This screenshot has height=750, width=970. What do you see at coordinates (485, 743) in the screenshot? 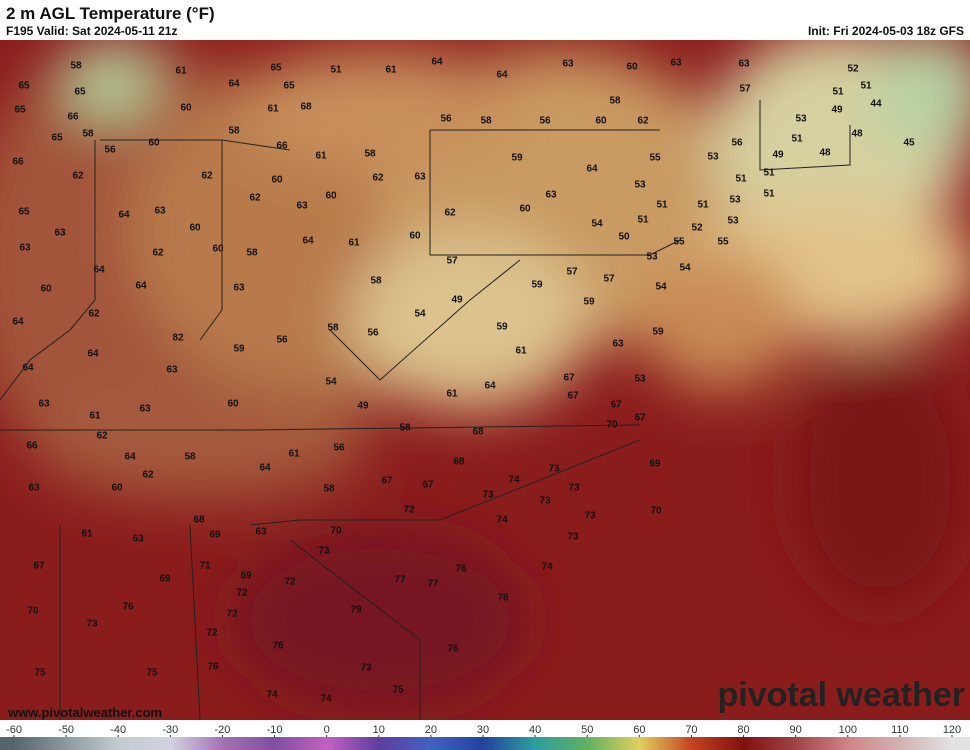
I see `colorbar` at bounding box center [485, 743].